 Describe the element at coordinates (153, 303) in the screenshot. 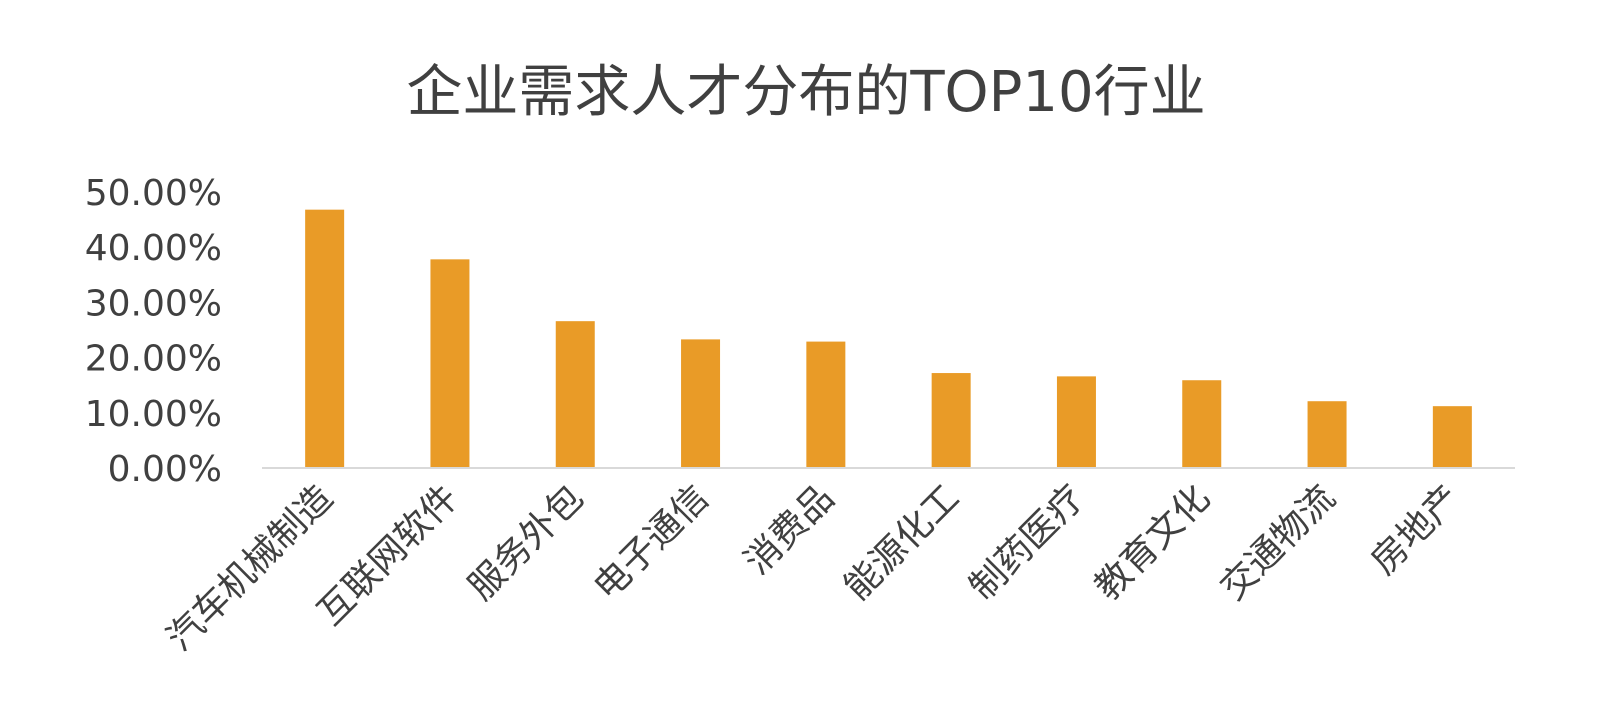

I see `y-tick-label: 30.00%` at that location.